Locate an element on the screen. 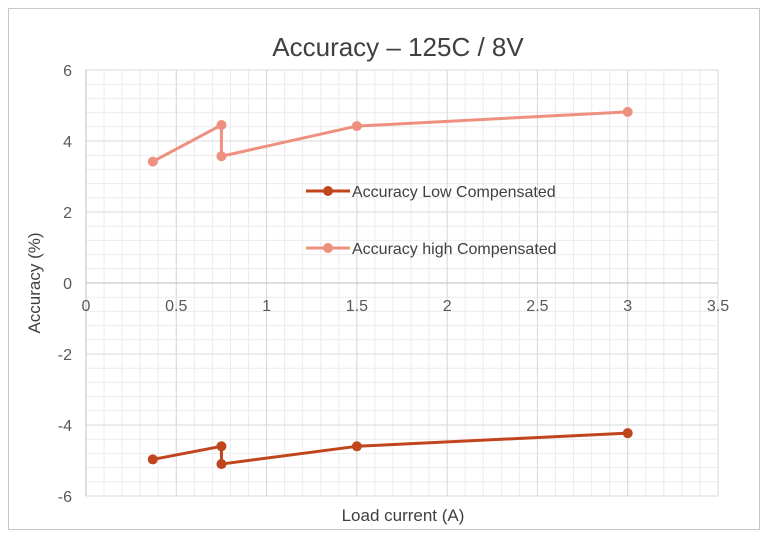  x-tick-label: 3.5 is located at coordinates (718, 306).